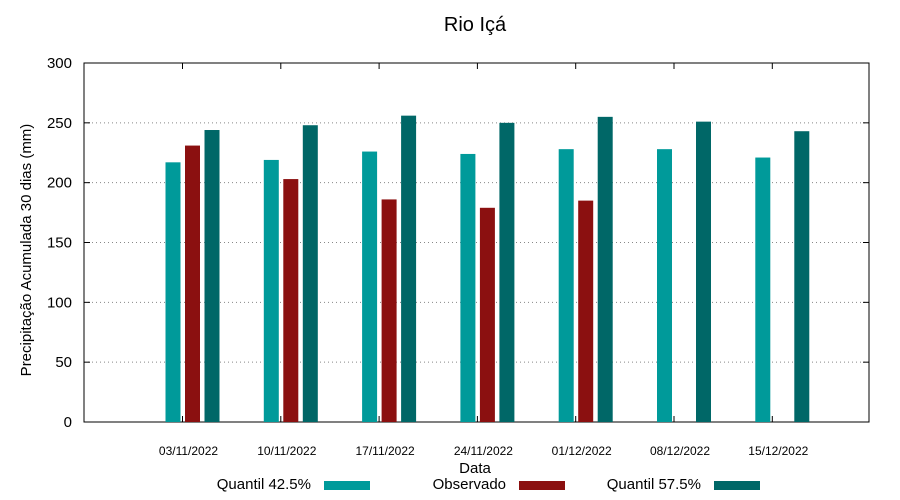 The image size is (900, 500). Describe the element at coordinates (475, 25) in the screenshot. I see `chart-title: Rio Içá` at that location.